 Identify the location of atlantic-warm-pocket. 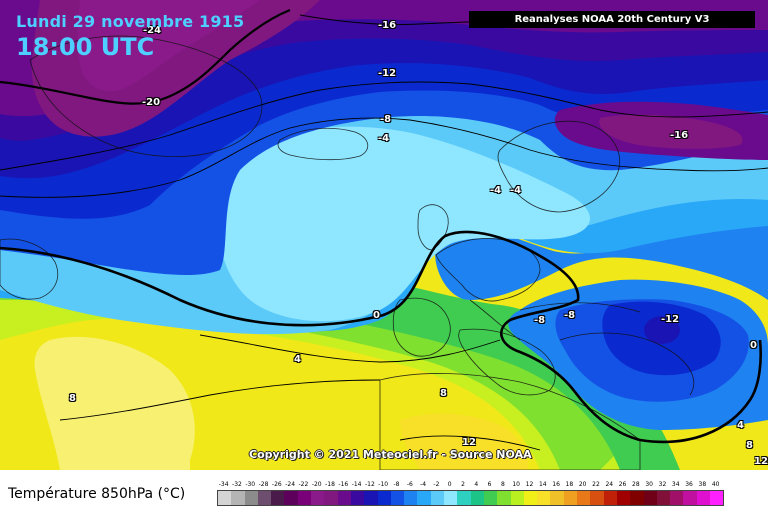
(114, 403).